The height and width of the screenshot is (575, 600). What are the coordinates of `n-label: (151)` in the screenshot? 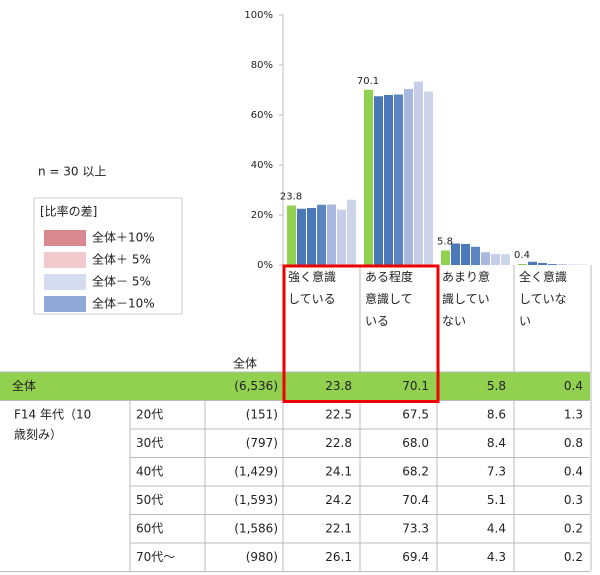 It's located at (262, 414).